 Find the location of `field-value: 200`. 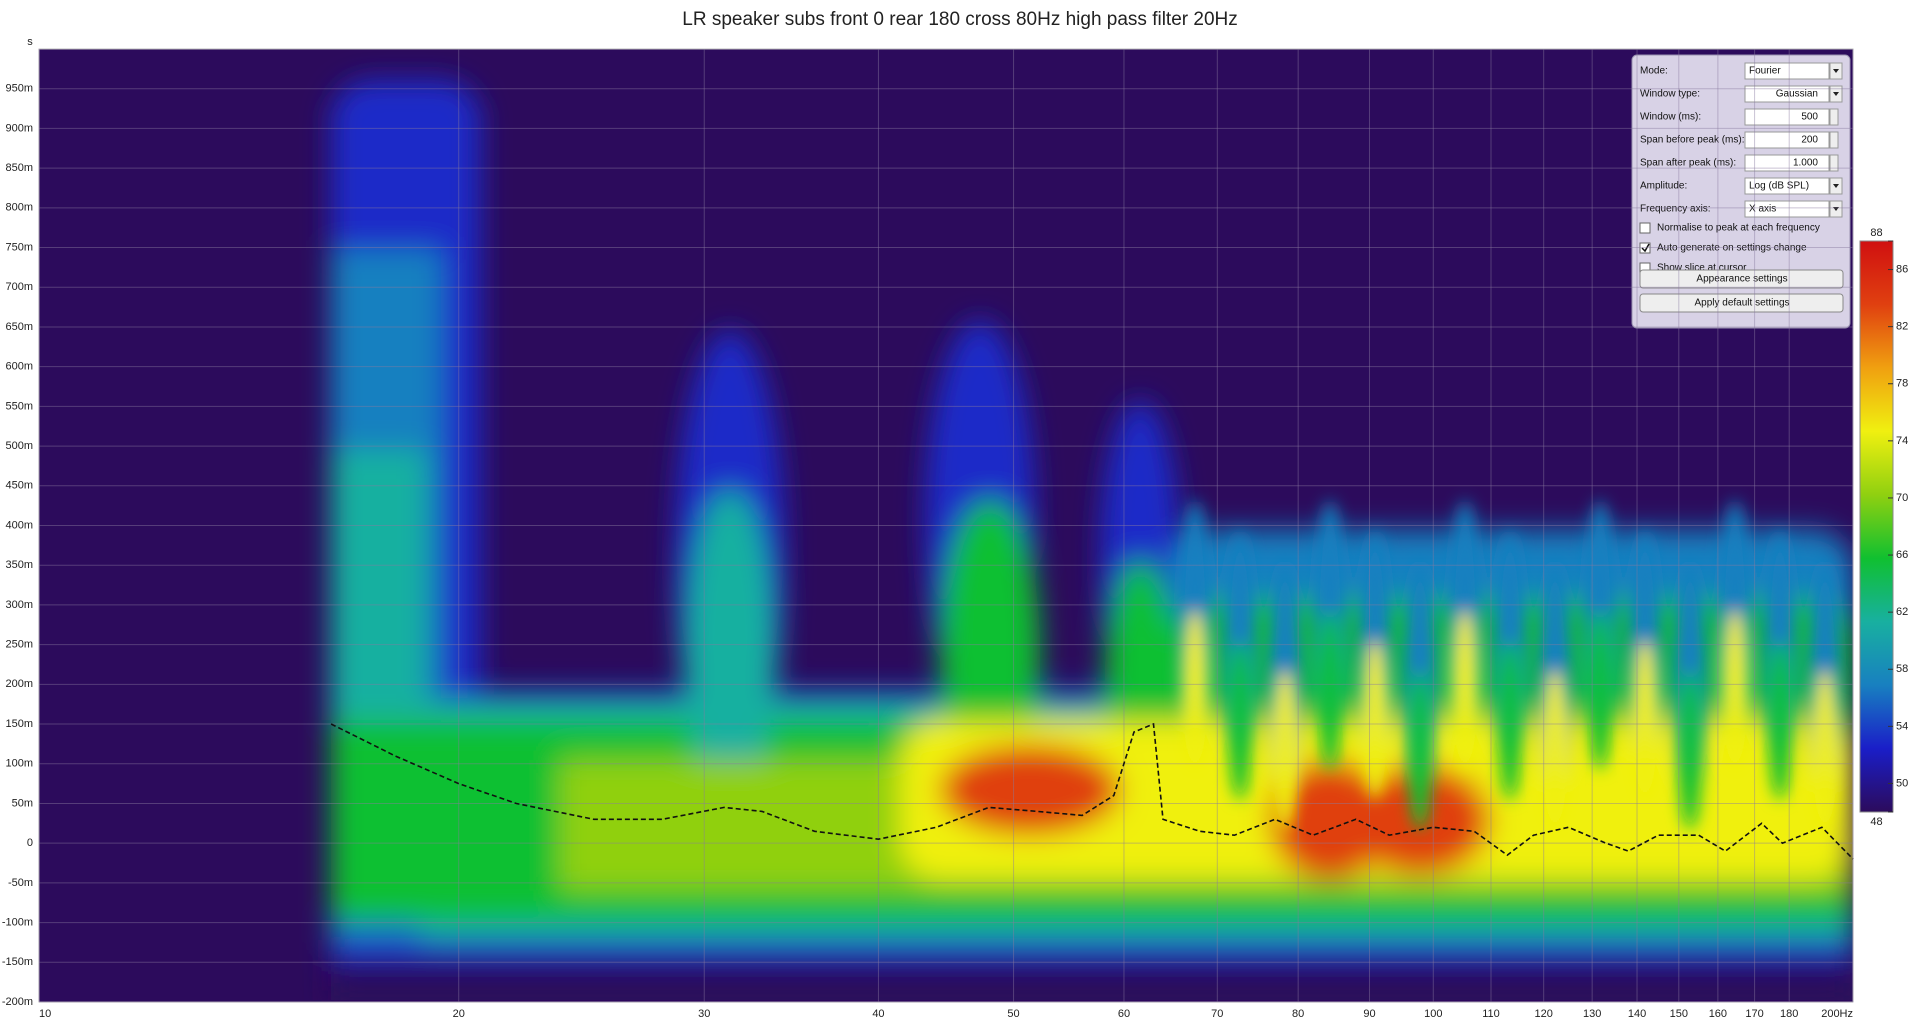

field-value: 200 is located at coordinates (1809, 140).